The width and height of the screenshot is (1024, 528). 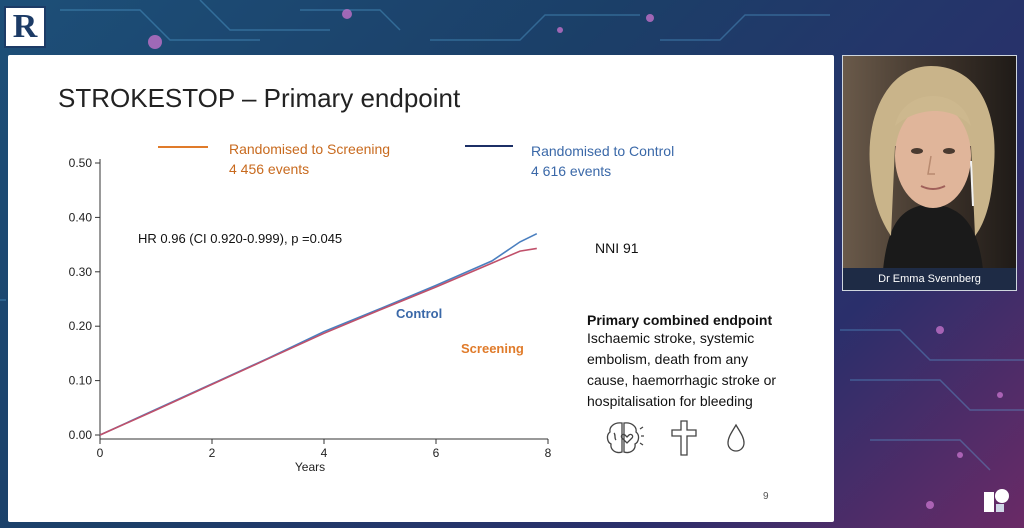 I want to click on x-tick-label: 4, so click(x=324, y=453).